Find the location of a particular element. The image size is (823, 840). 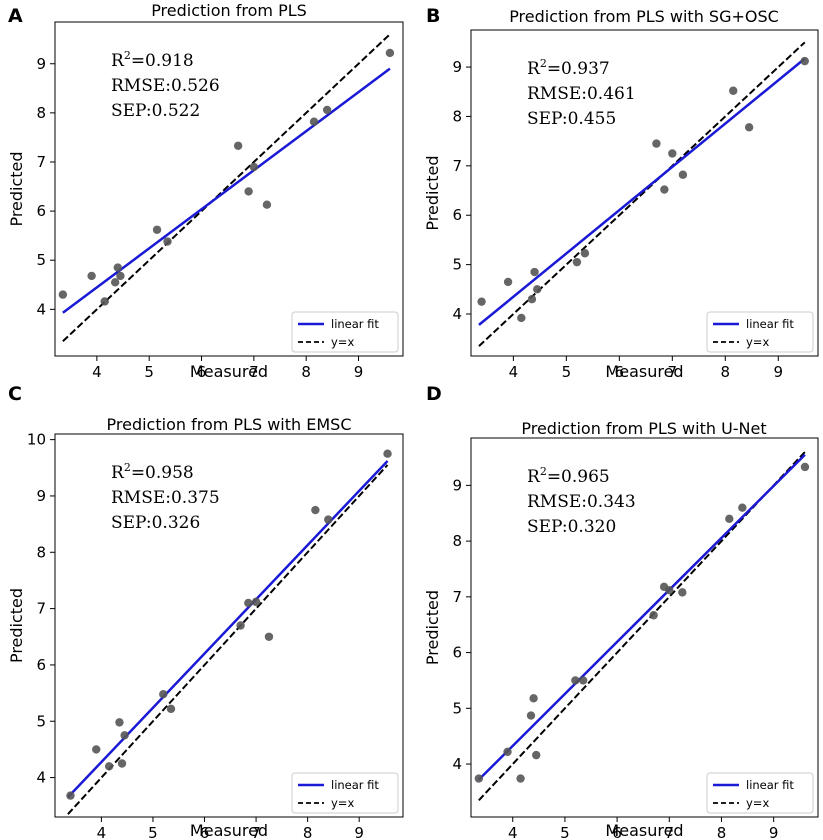

x-tick-label: 7 is located at coordinates (254, 372).